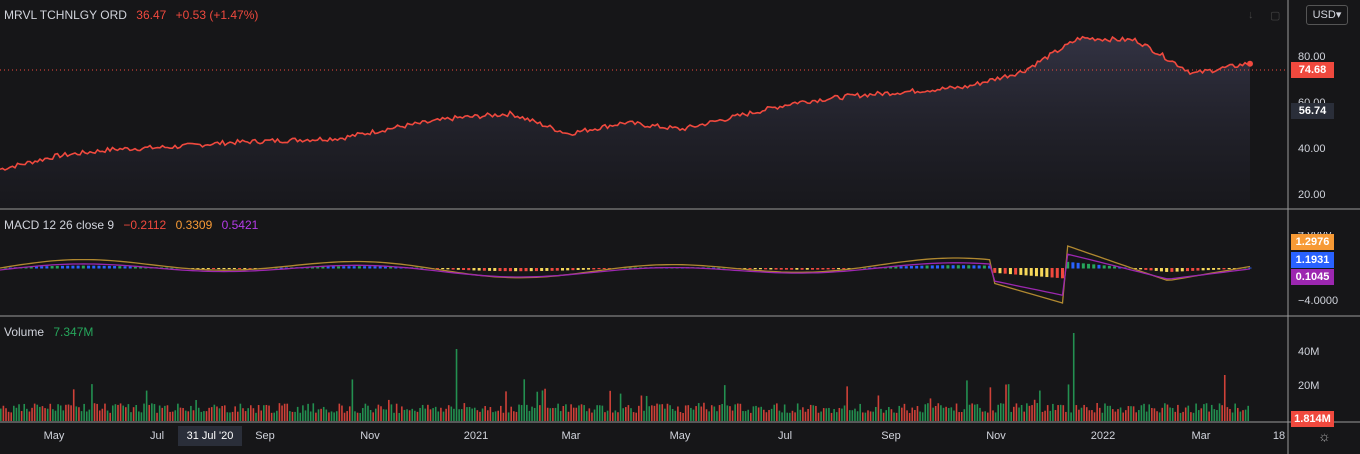  What do you see at coordinates (1324, 436) in the screenshot?
I see `gear-icon: ☼` at bounding box center [1324, 436].